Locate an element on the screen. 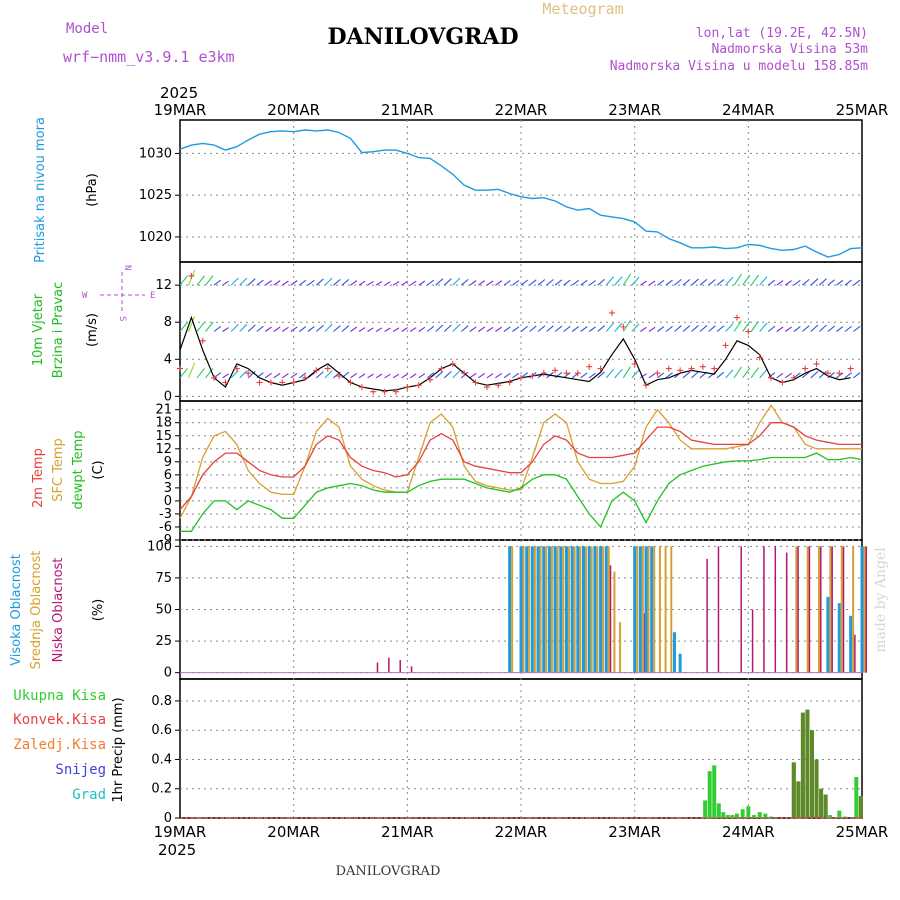  y-tick-label: 1025 is located at coordinates (155, 195).